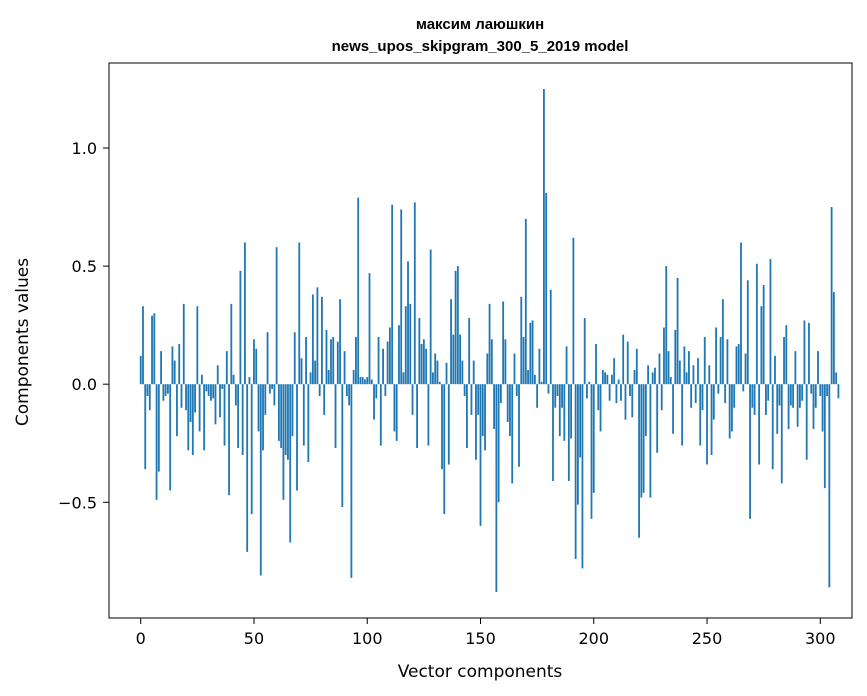 This screenshot has height=696, width=867. What do you see at coordinates (820, 638) in the screenshot?
I see `x-tick-label: 300` at bounding box center [820, 638].